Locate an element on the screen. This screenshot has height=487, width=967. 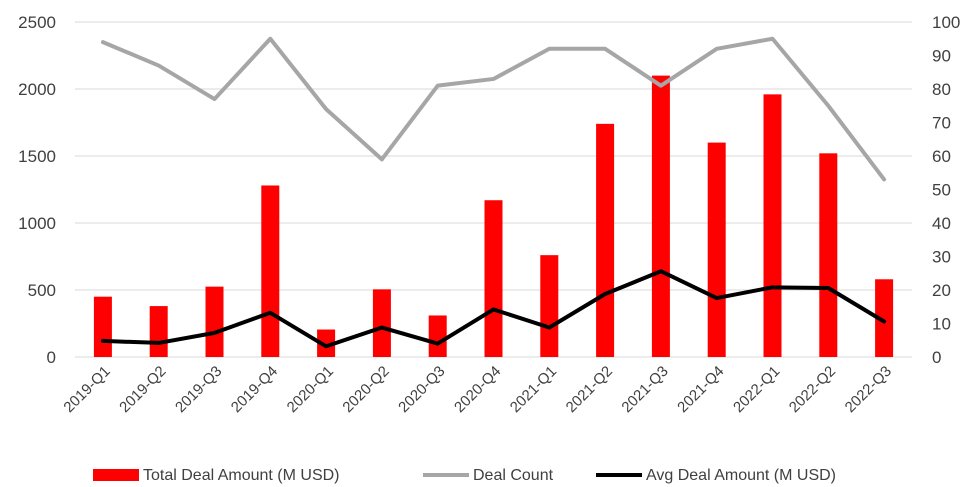
x-tick-label: 2020-Q4 is located at coordinates (477, 389).